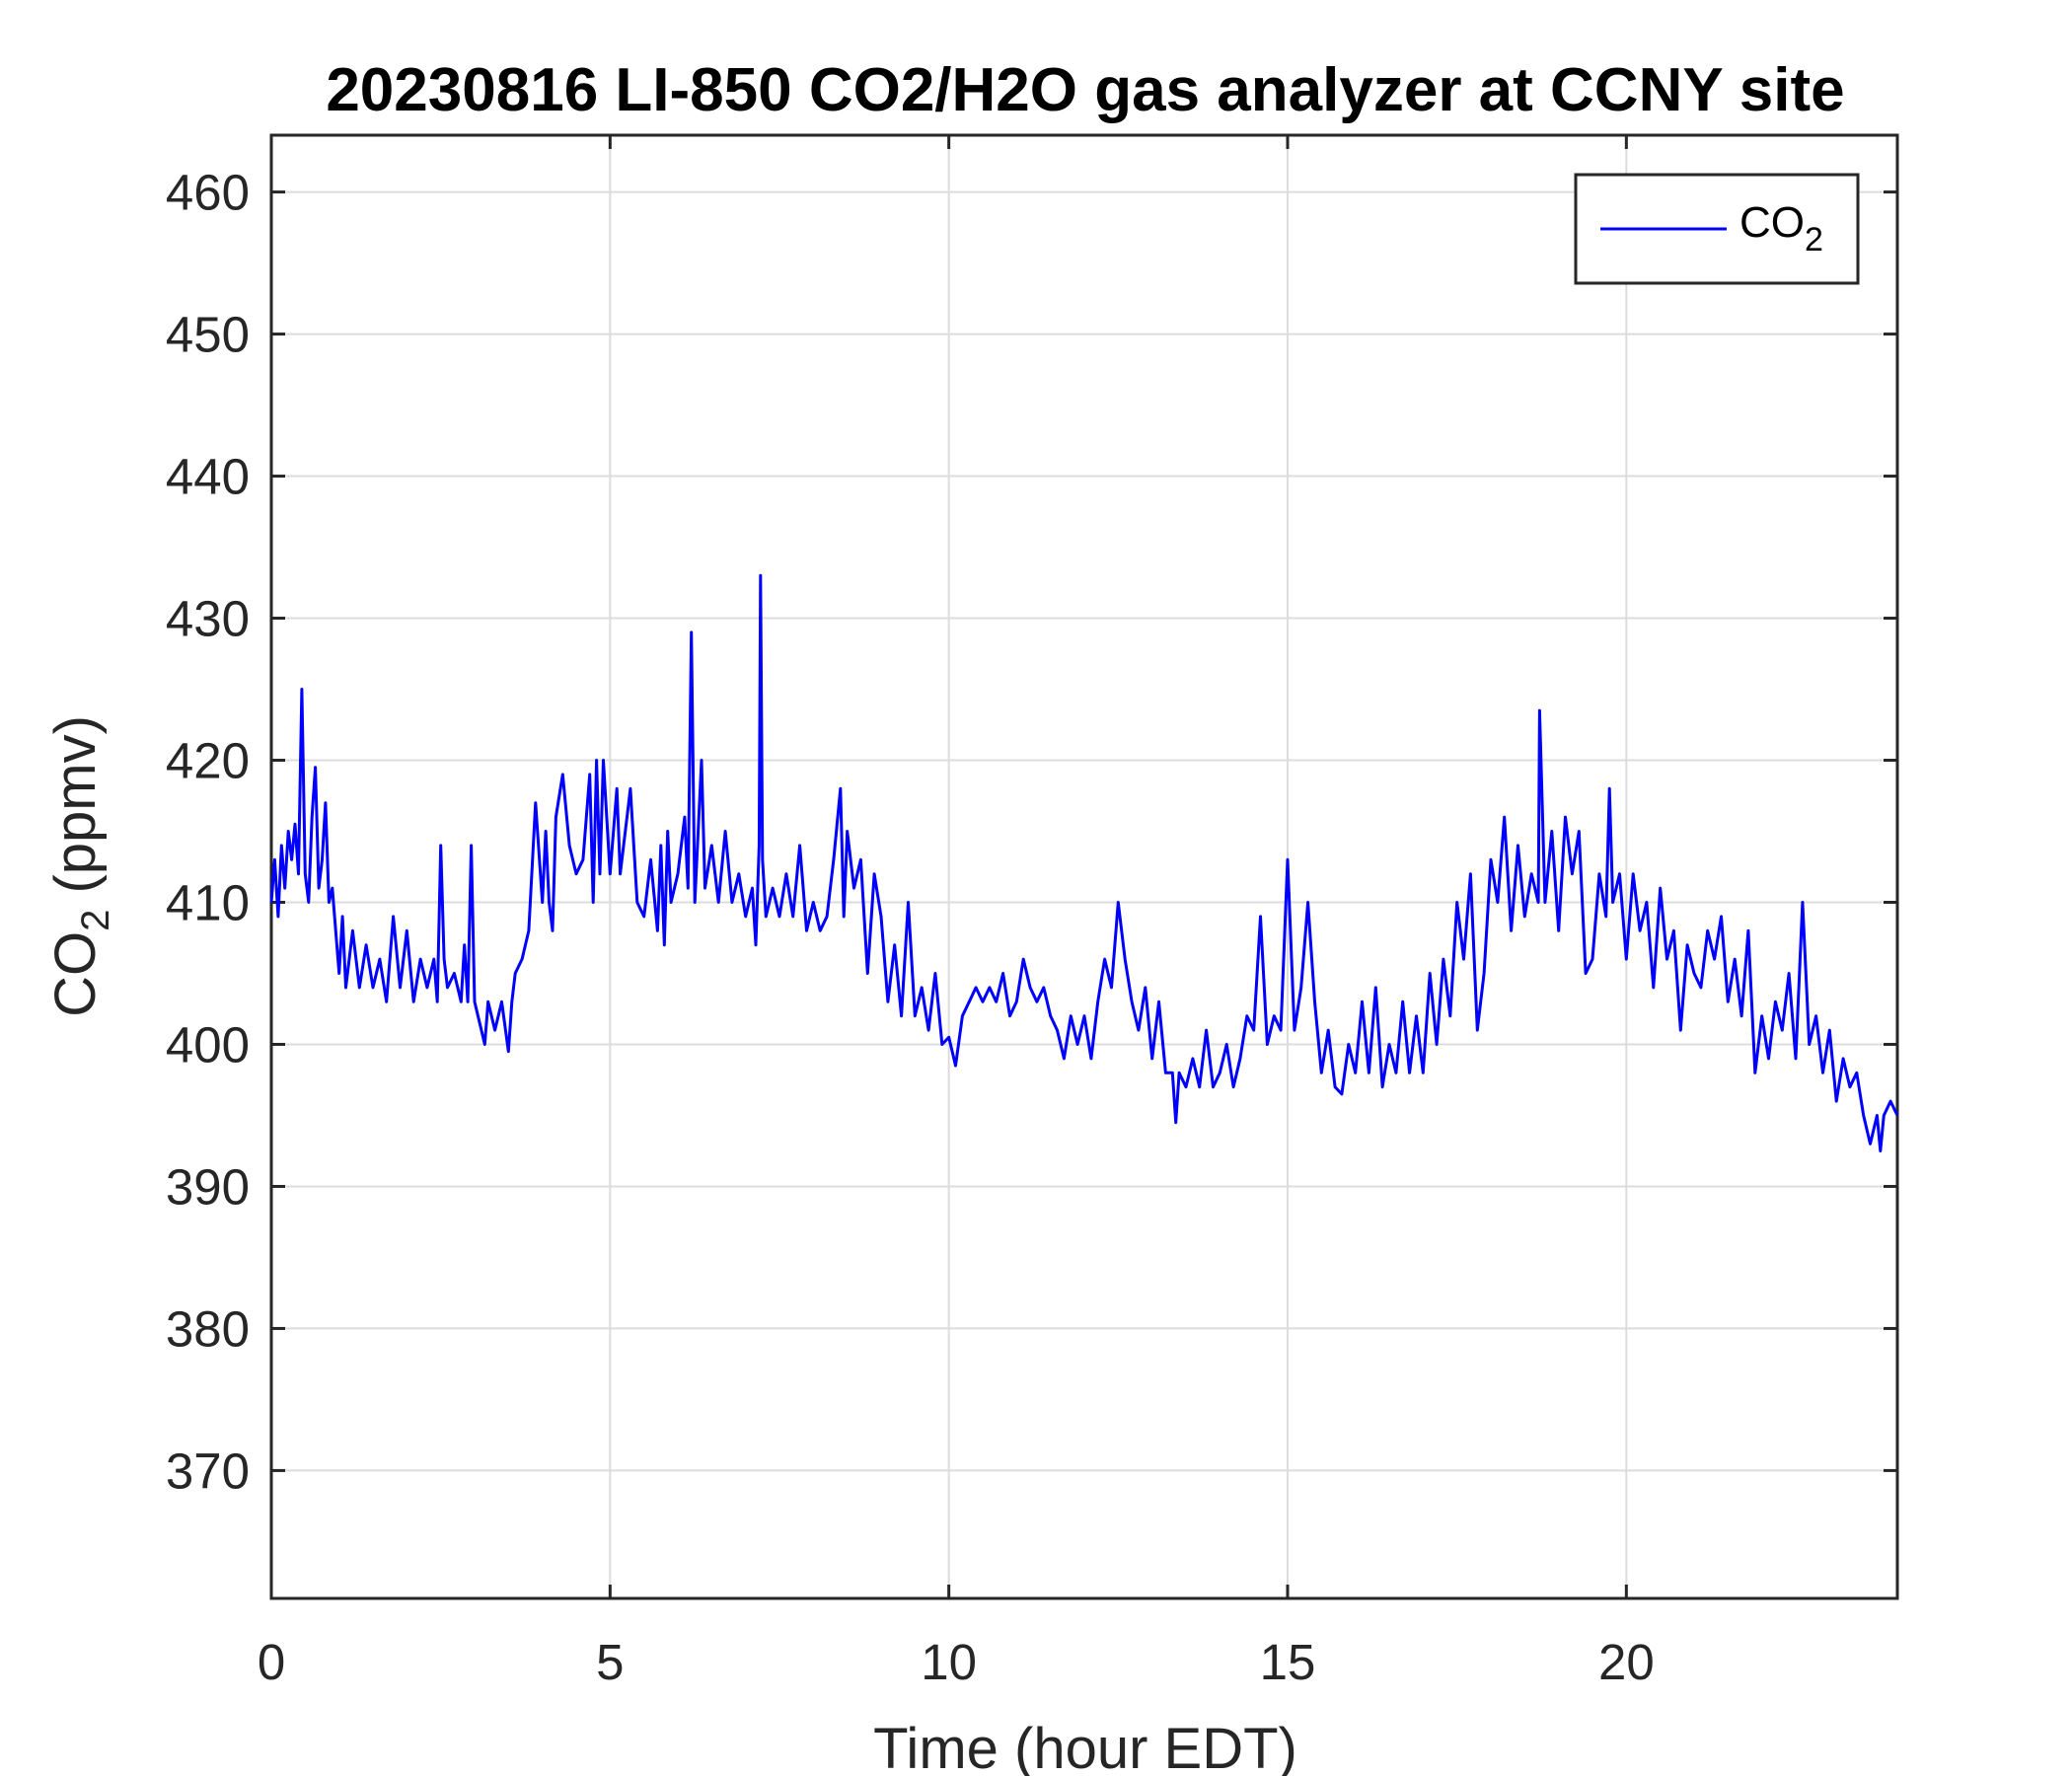 This screenshot has width=2072, height=1776. Describe the element at coordinates (208, 619) in the screenshot. I see `y-tick-label: 430` at that location.